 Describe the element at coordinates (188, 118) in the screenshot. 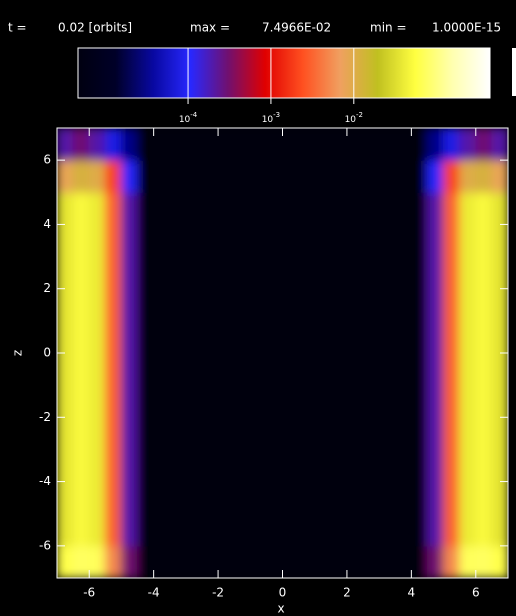

I see `colorbar-tick-label: 10-4` at that location.